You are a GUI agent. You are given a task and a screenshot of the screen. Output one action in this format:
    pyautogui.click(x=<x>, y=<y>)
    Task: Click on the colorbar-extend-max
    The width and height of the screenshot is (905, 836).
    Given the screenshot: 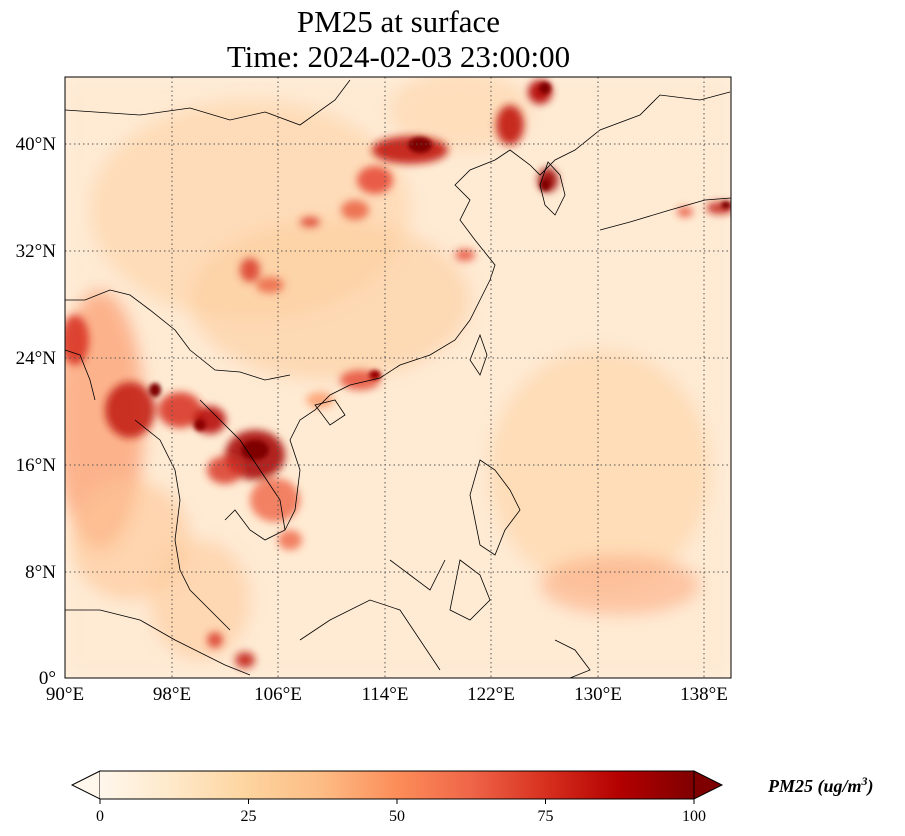 What is the action you would take?
    pyautogui.click(x=708, y=785)
    